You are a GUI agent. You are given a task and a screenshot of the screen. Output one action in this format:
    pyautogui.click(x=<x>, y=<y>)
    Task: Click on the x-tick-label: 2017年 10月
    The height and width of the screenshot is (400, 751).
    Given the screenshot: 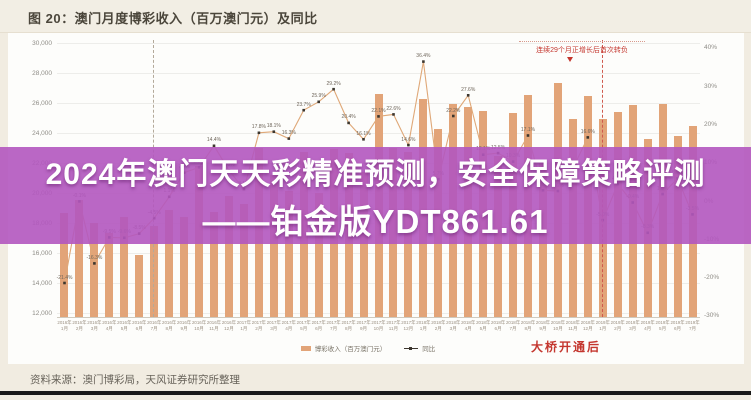 What is the action you would take?
    pyautogui.click(x=378, y=325)
    